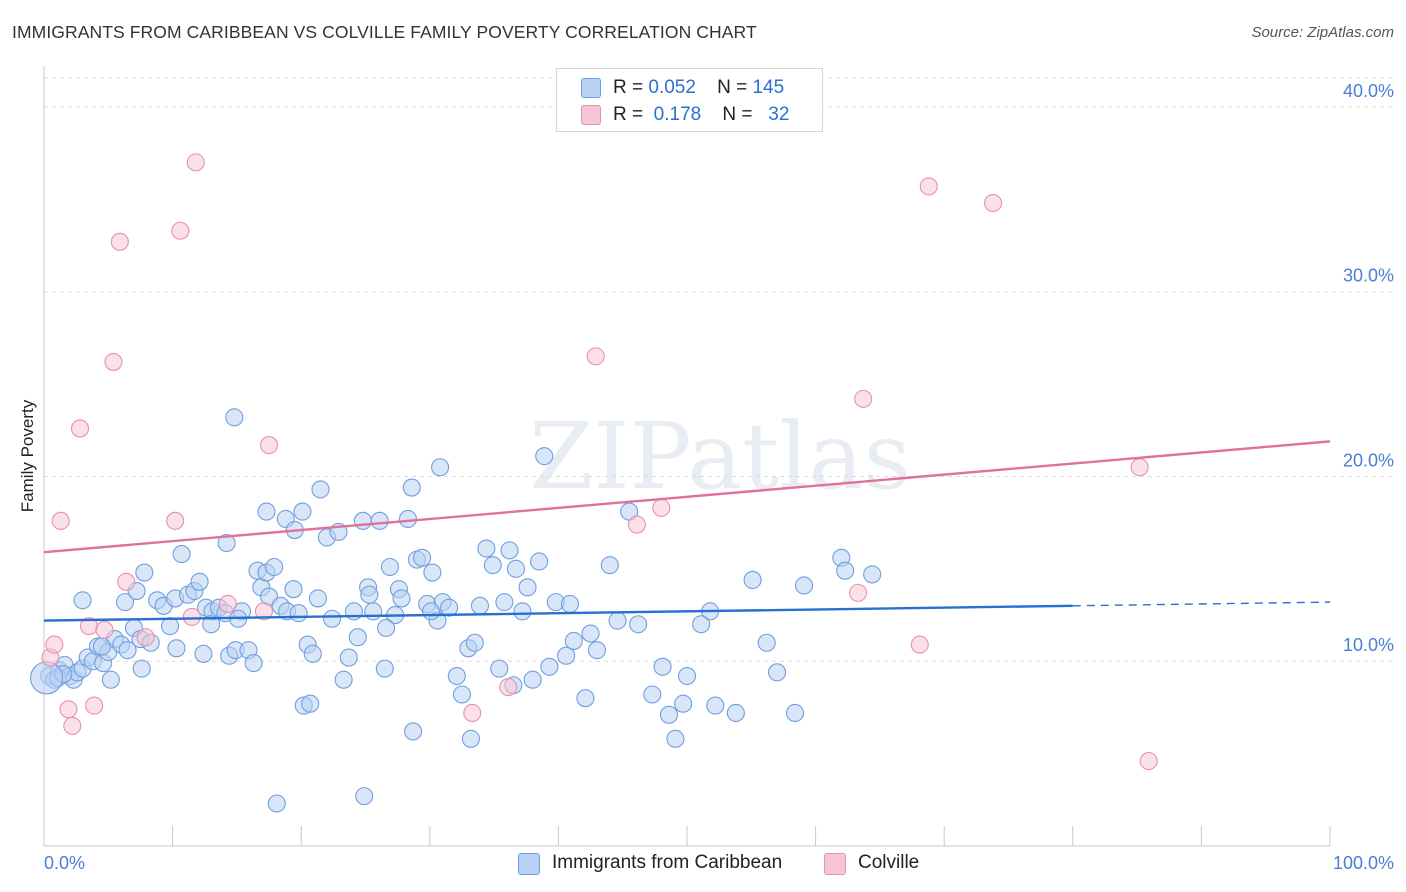 The height and width of the screenshot is (892, 1406). Describe the element at coordinates (1322, 32) in the screenshot. I see `source-label: Source: ZipAtlas.com` at that location.